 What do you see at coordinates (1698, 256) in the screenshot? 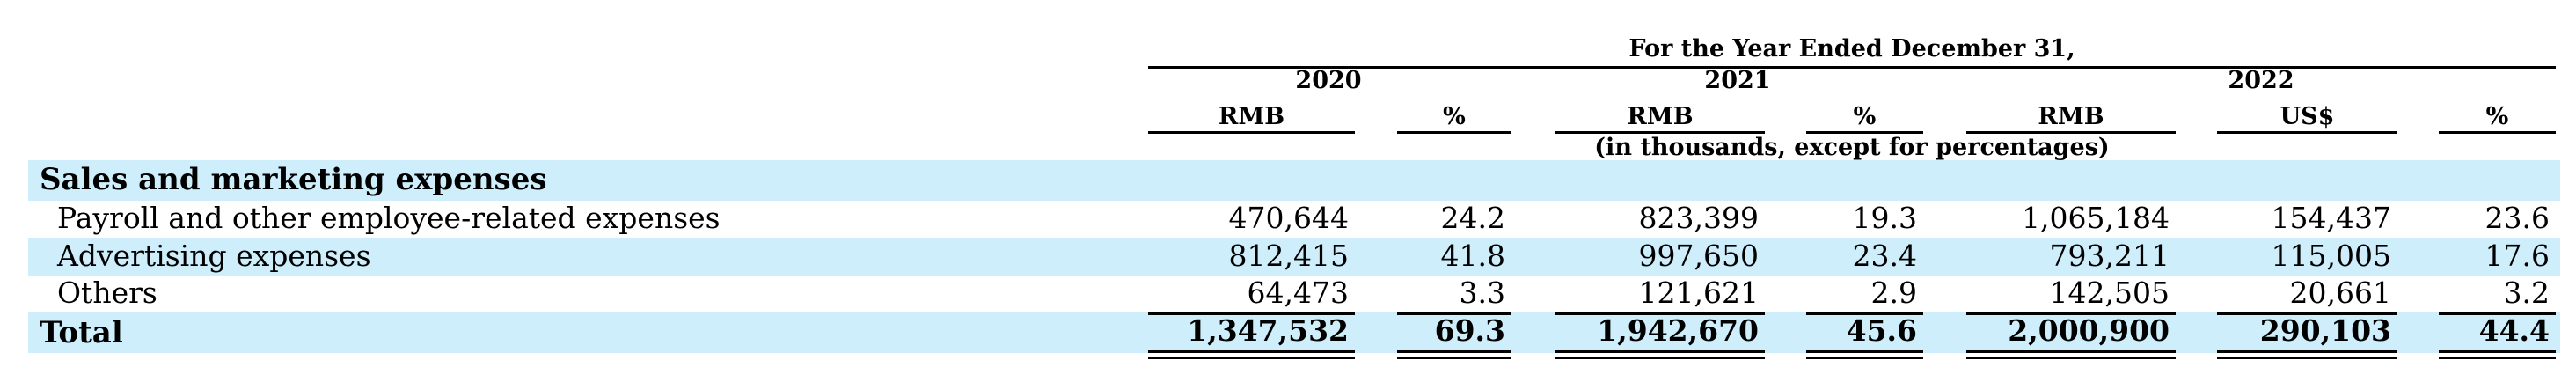
I see `cell: 997,650` at bounding box center [1698, 256].